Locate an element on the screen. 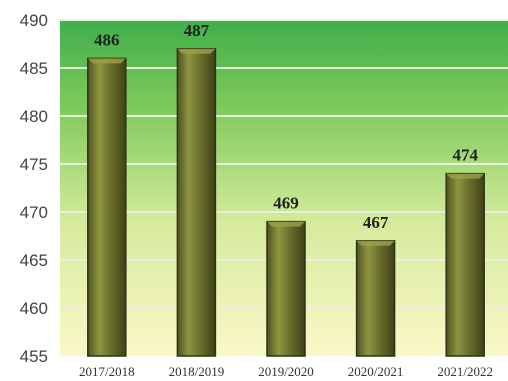 The width and height of the screenshot is (508, 381). x-tick-label: 2020/2021 is located at coordinates (376, 371).